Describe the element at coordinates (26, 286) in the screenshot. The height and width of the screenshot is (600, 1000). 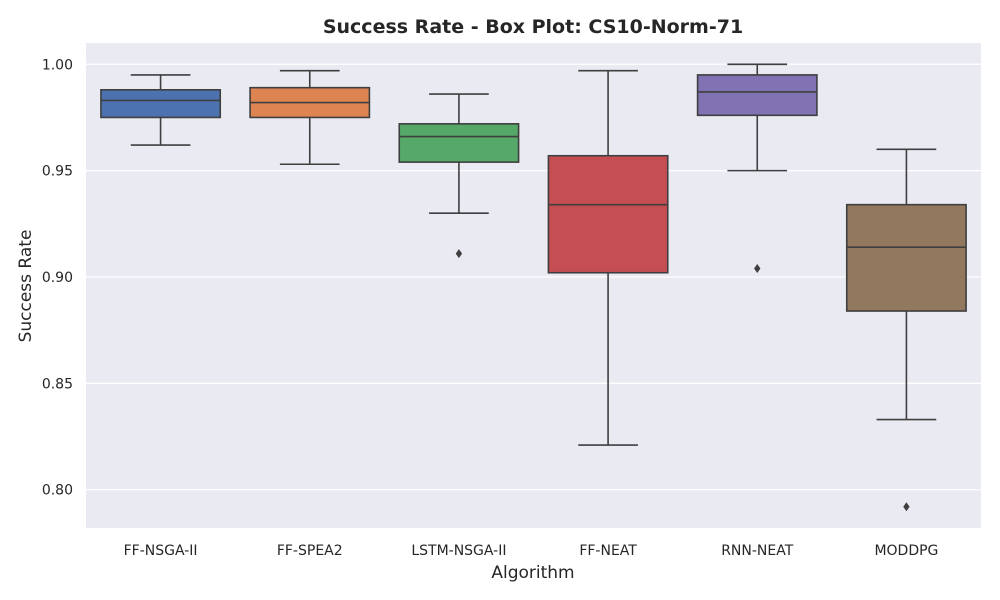
I see `y-axis-label: Success Rate` at that location.